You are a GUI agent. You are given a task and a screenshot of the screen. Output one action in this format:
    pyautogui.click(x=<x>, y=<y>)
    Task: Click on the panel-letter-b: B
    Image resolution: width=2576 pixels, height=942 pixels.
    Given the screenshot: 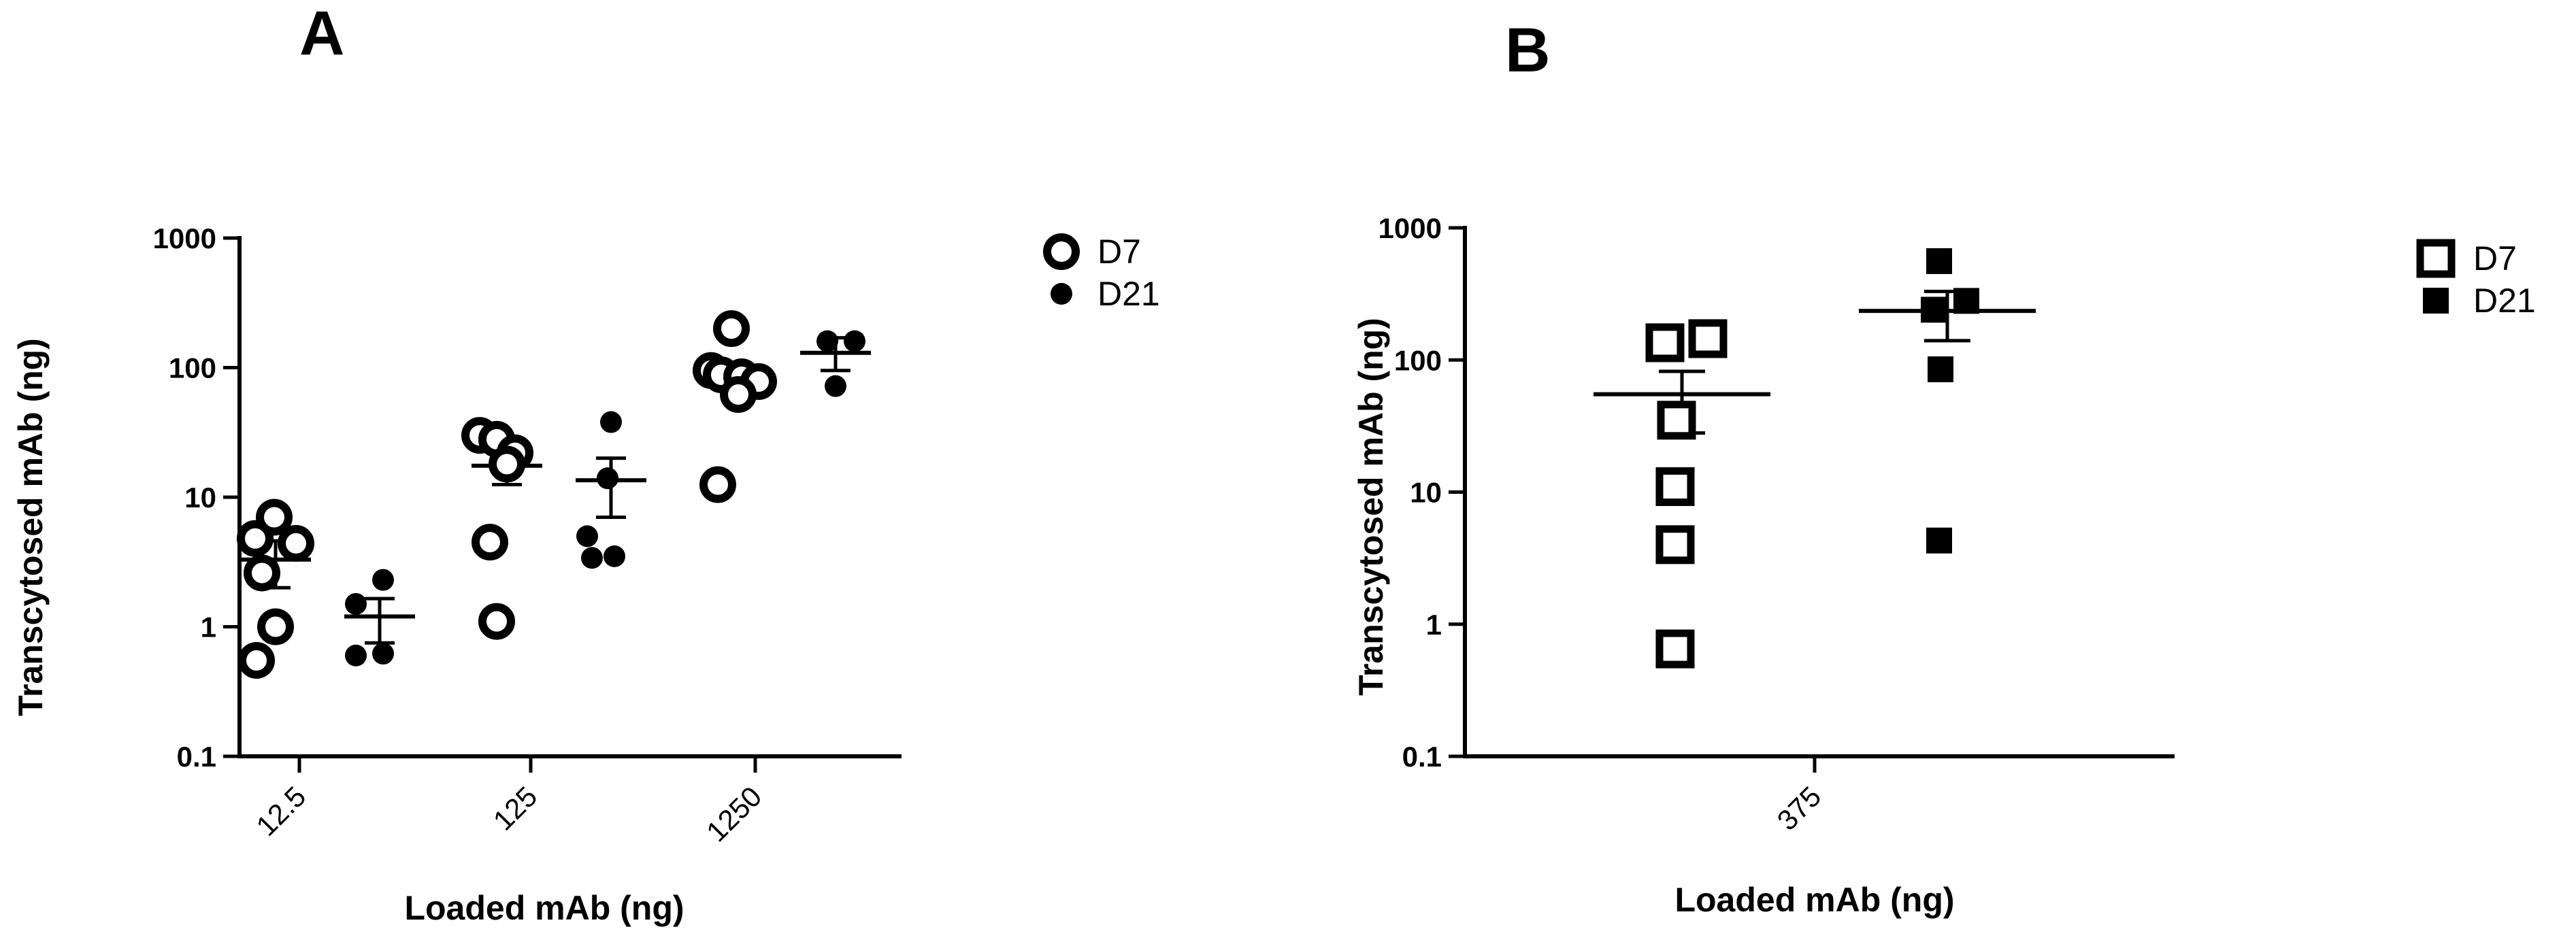 What is the action you would take?
    pyautogui.click(x=1528, y=50)
    